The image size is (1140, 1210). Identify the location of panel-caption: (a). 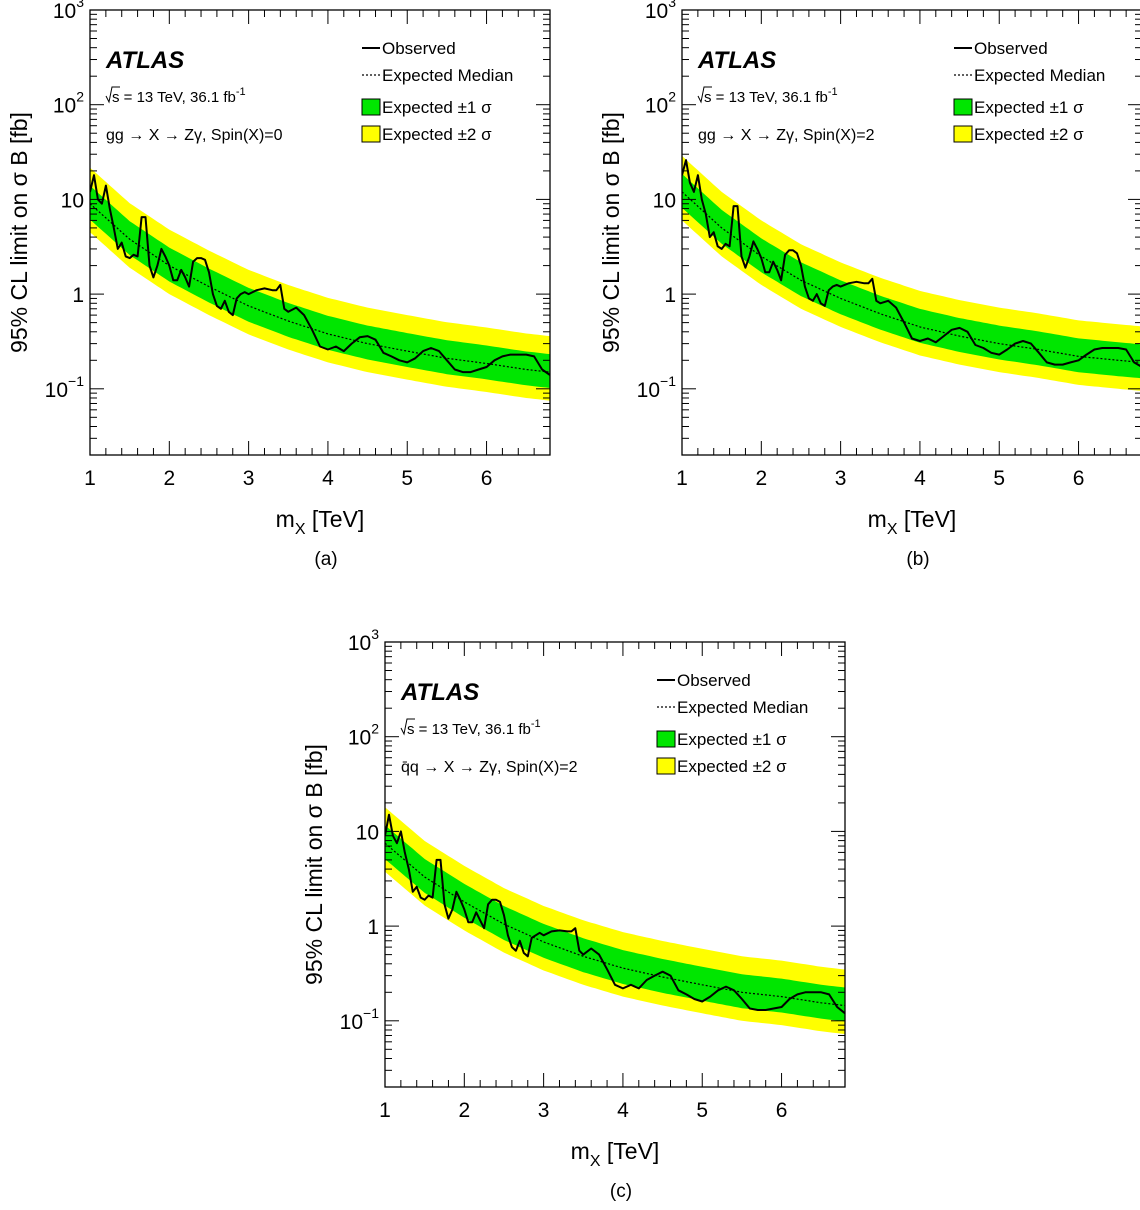
(325, 559).